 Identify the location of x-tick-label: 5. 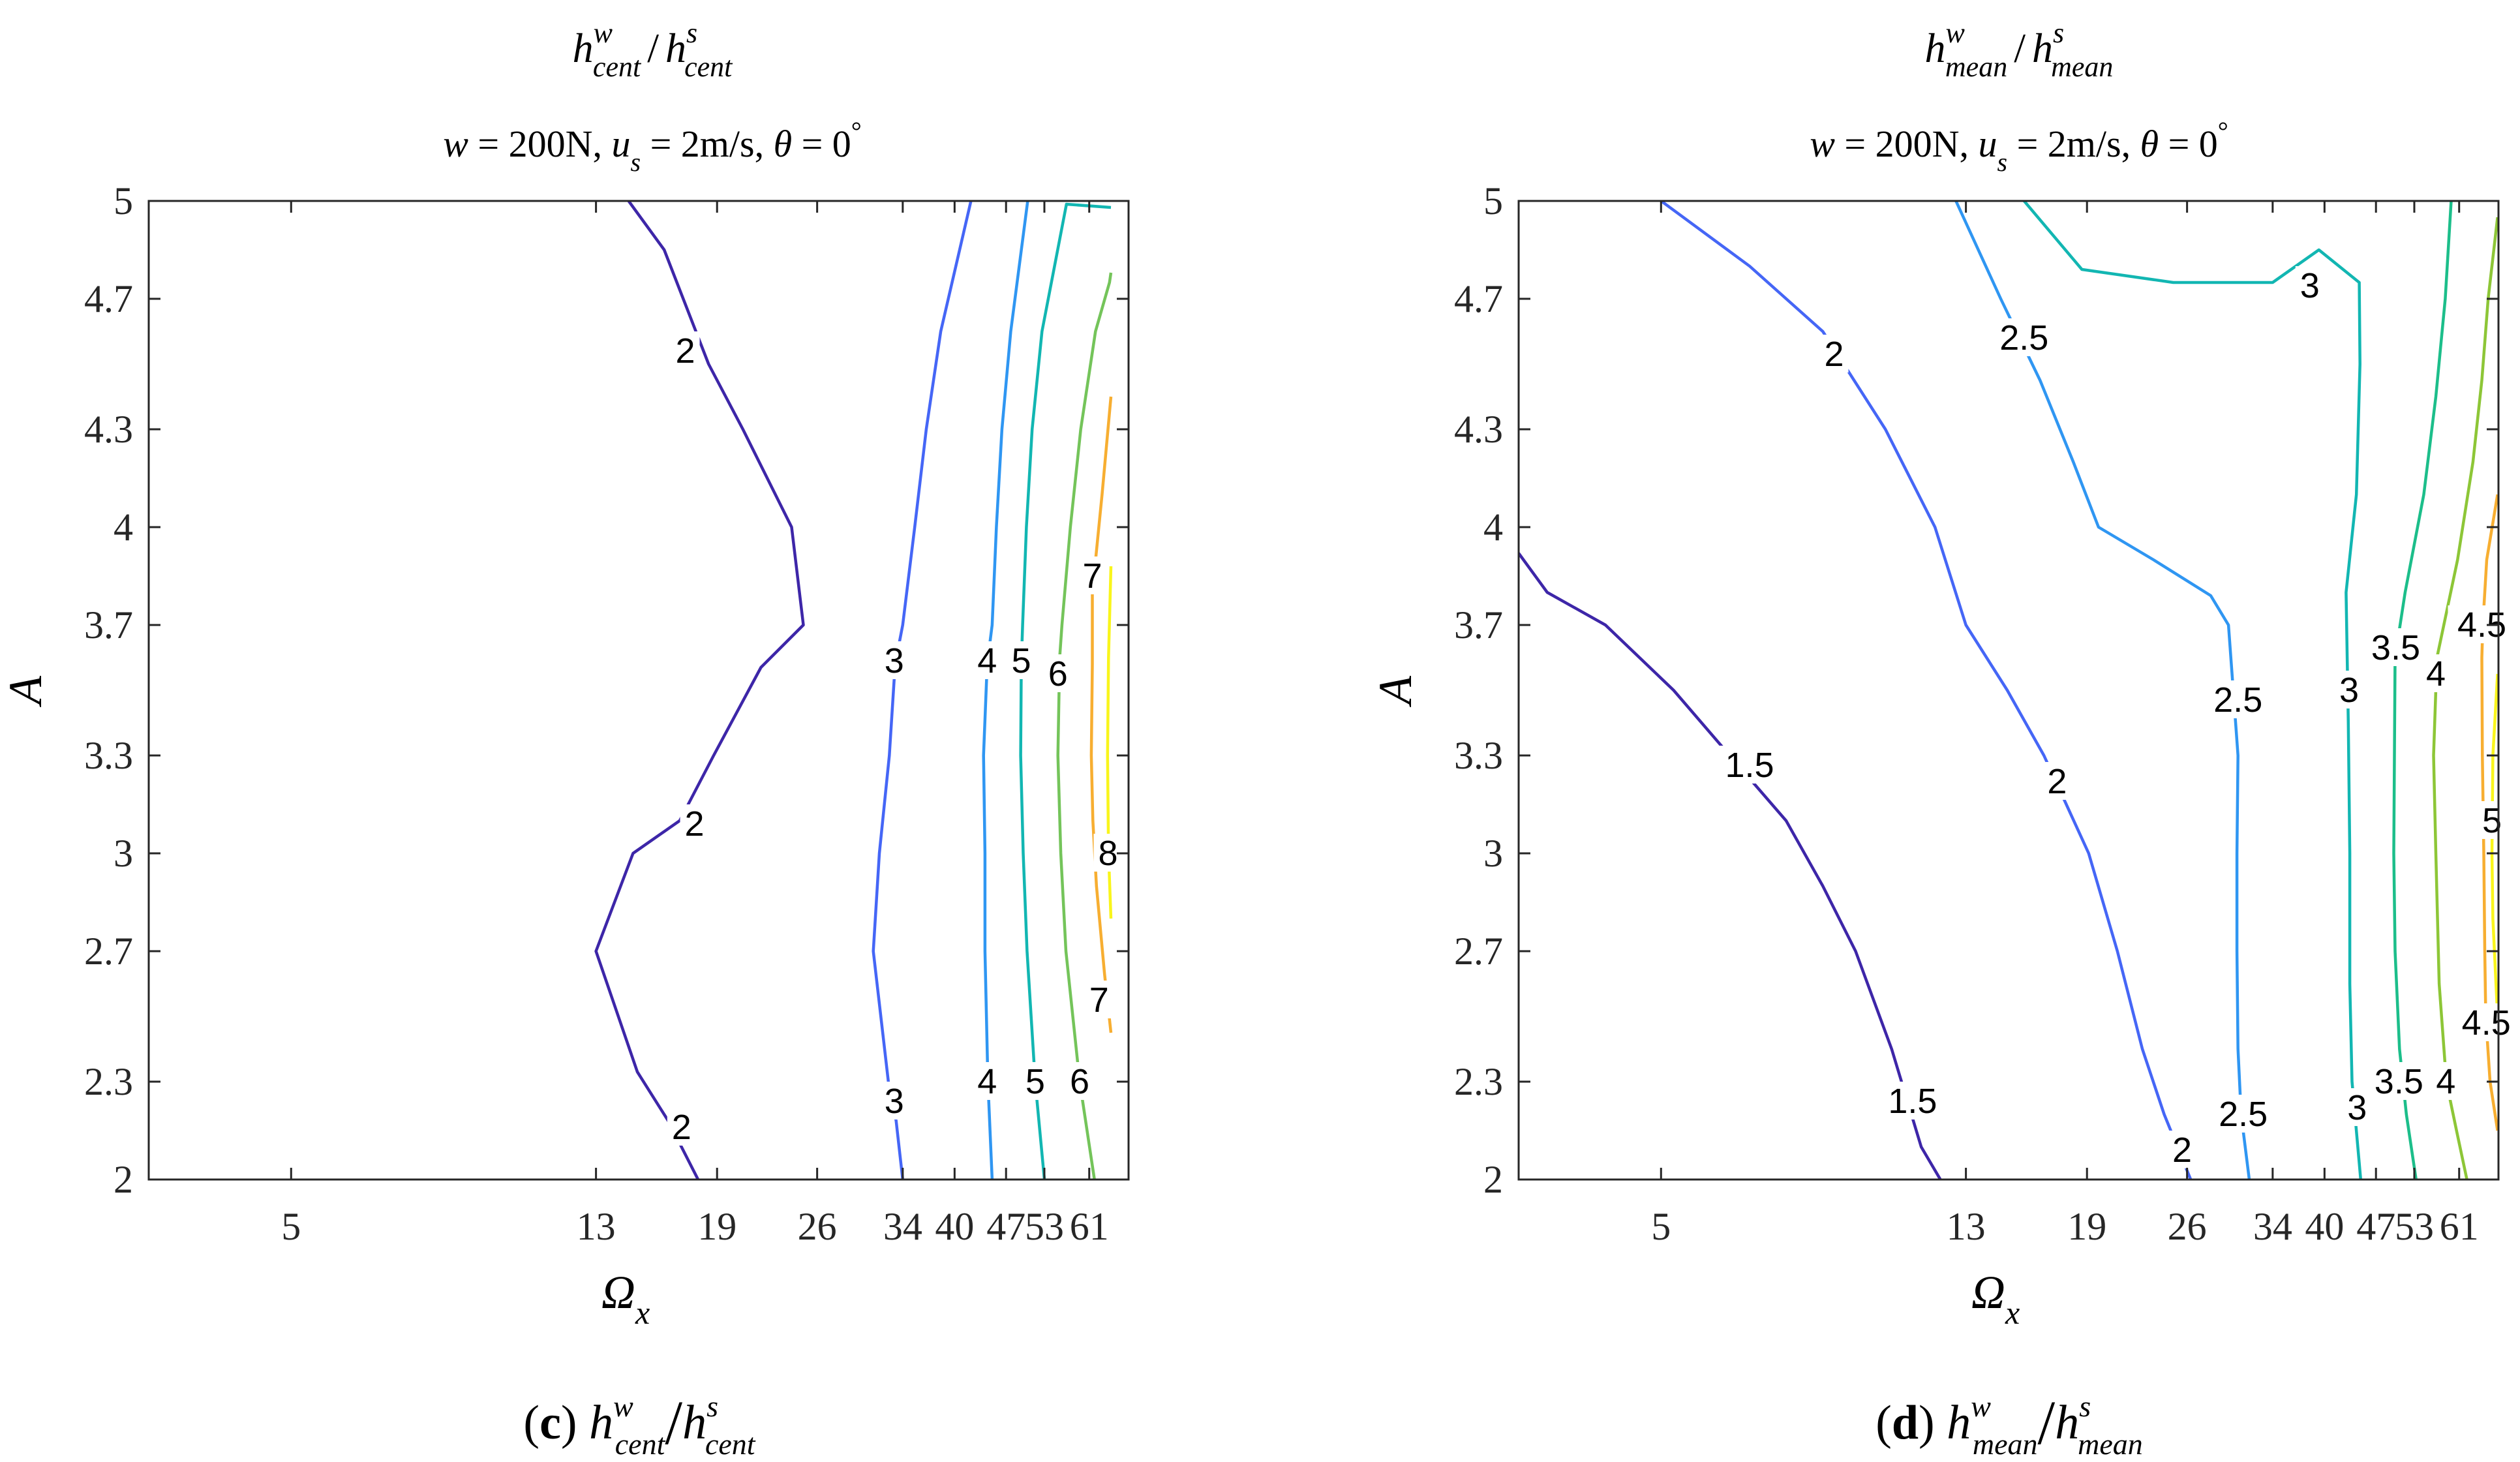
(291, 1226).